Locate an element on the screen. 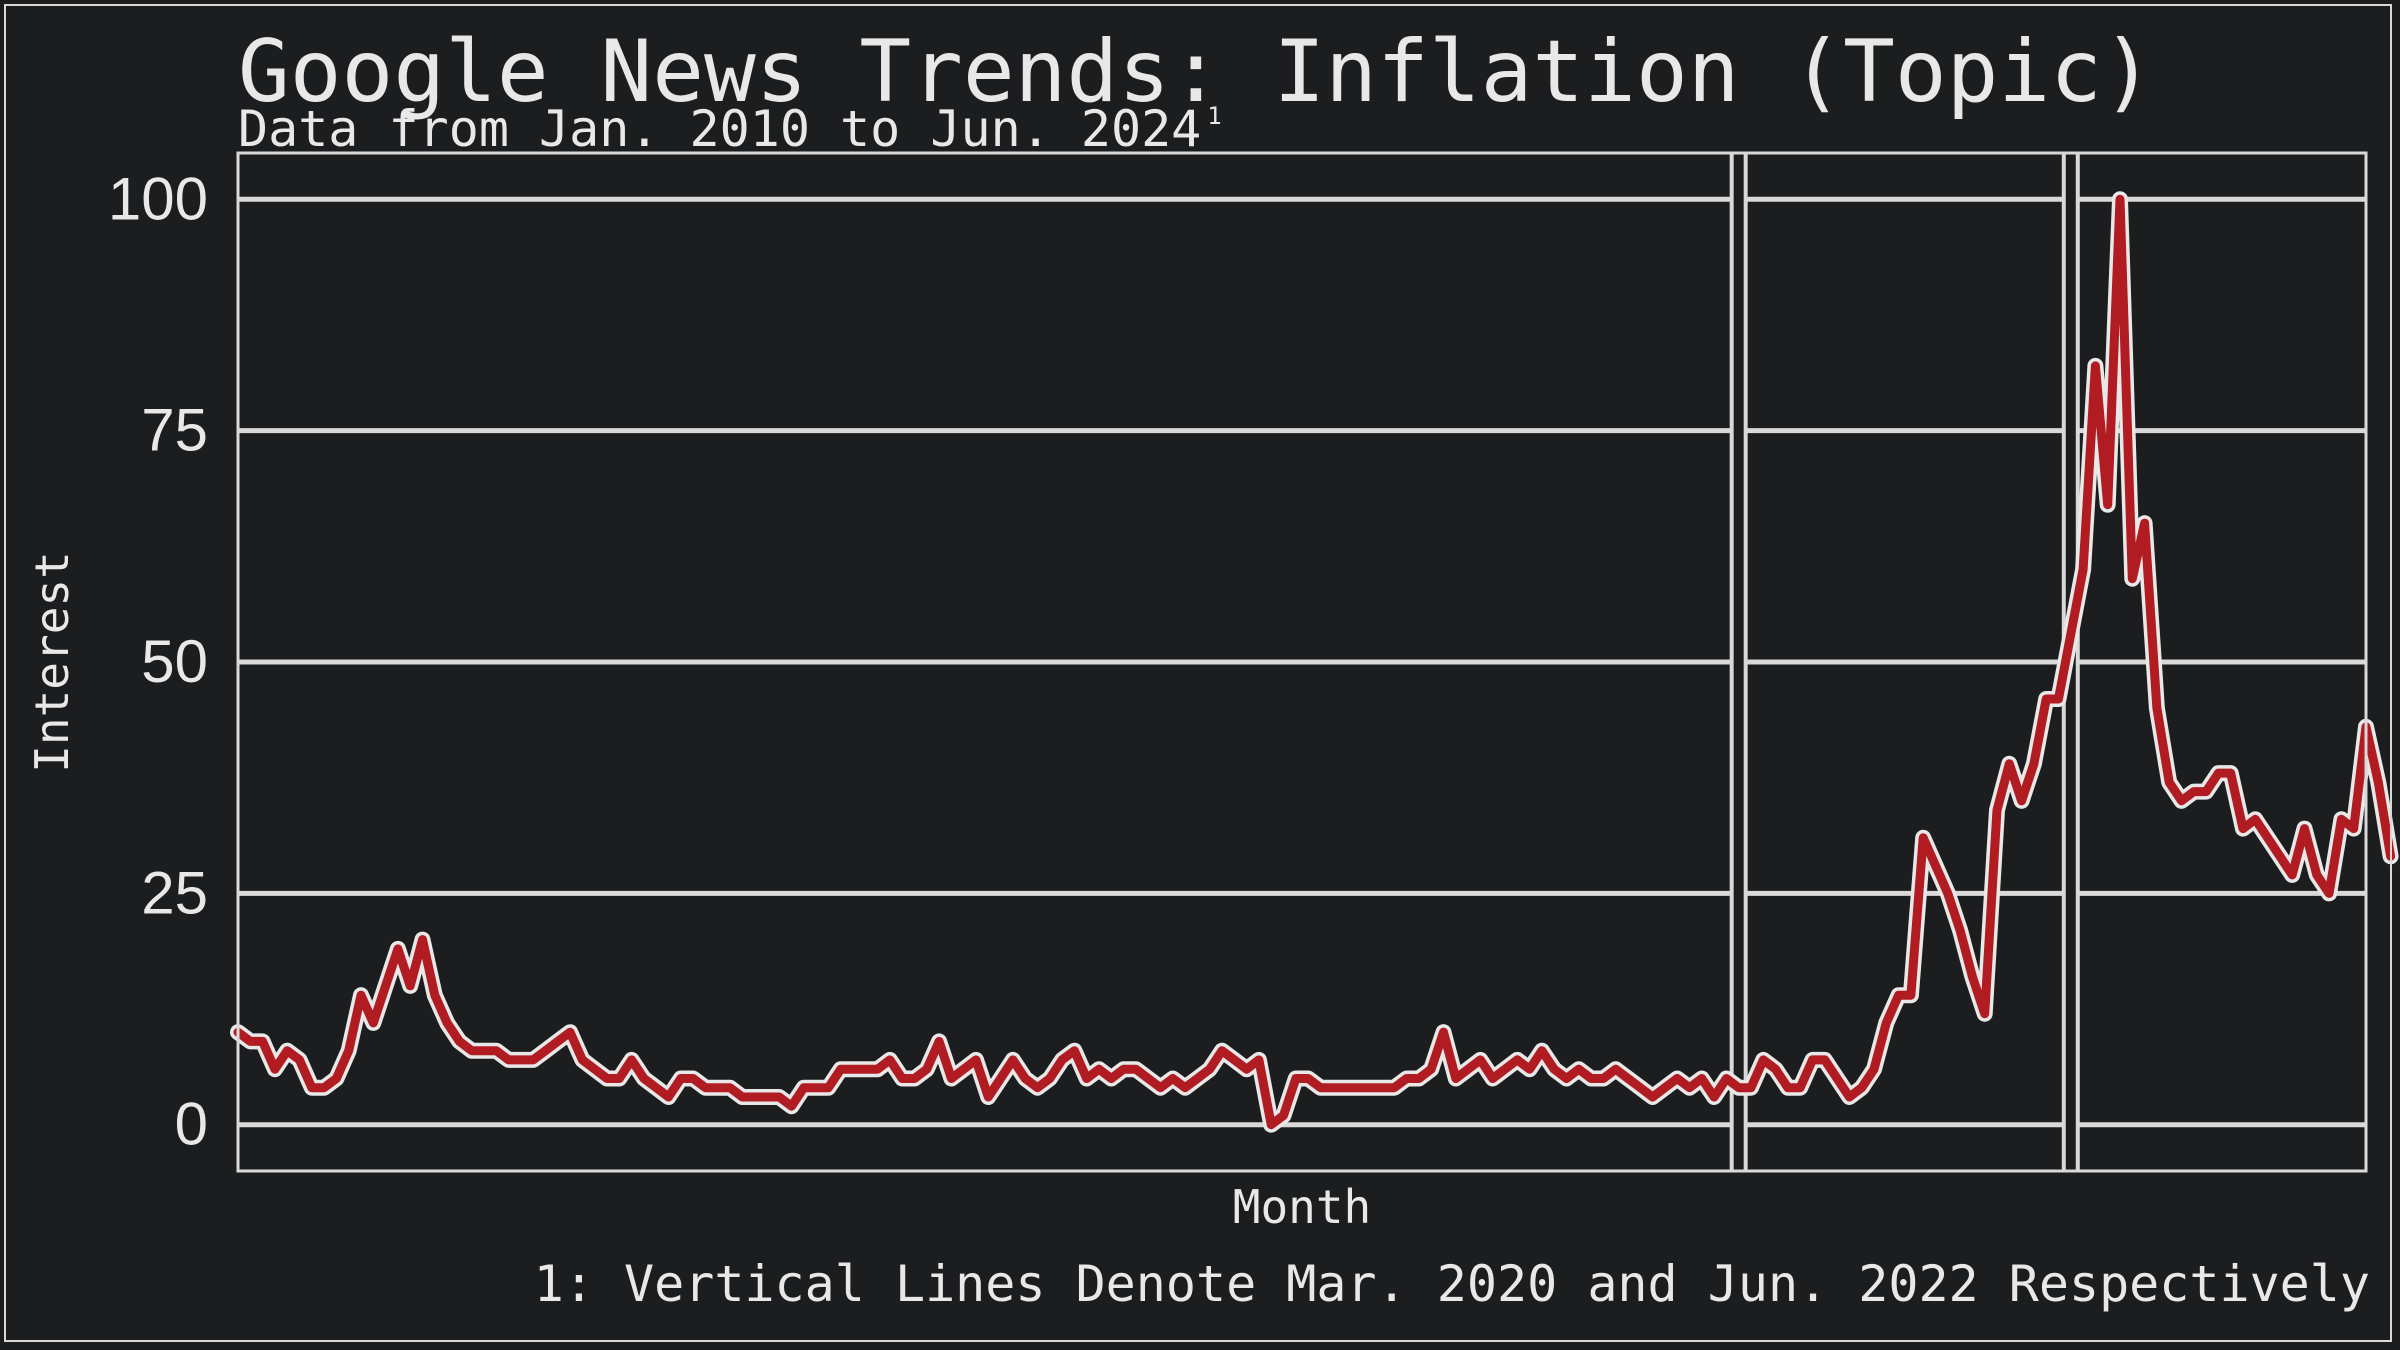 The width and height of the screenshot is (2400, 1350). y-tick-label-100: 100 is located at coordinates (158, 198).